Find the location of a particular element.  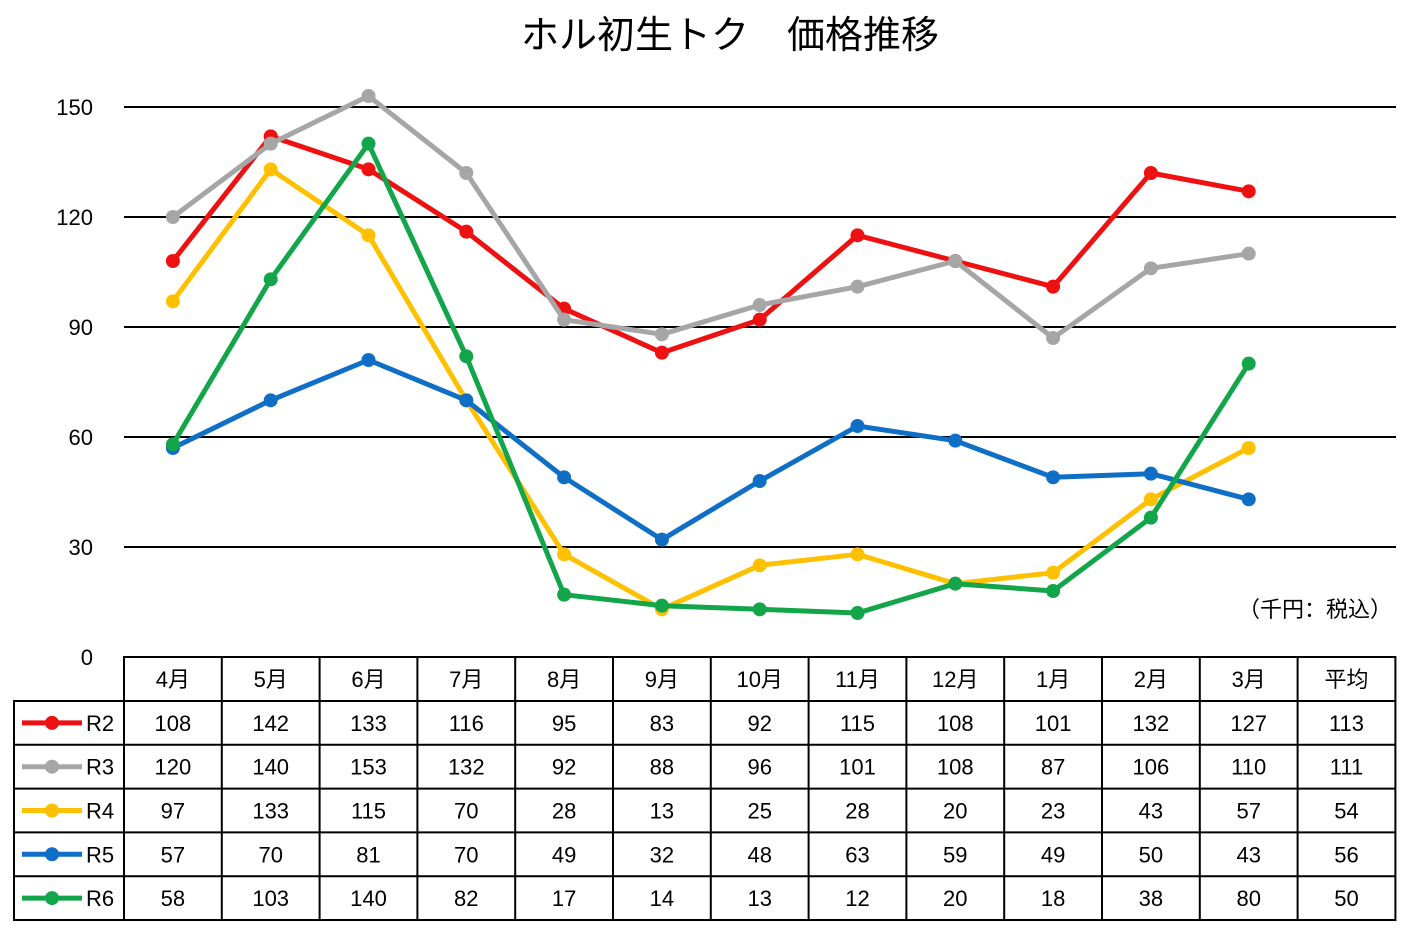

table-header-cell: 8月 is located at coordinates (564, 679).